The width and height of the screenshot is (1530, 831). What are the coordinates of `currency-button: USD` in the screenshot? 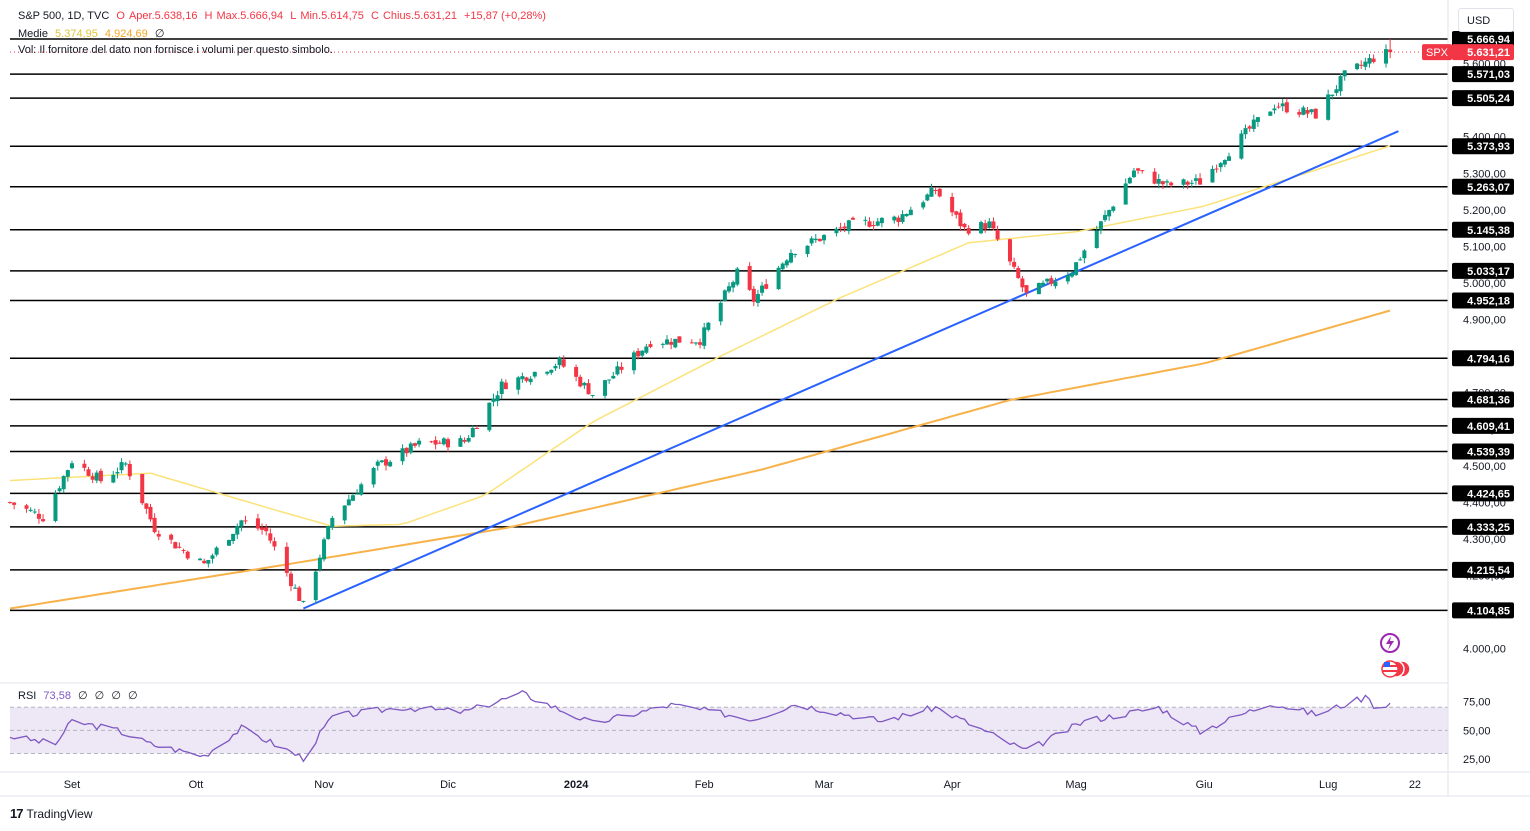 It's located at (1486, 20).